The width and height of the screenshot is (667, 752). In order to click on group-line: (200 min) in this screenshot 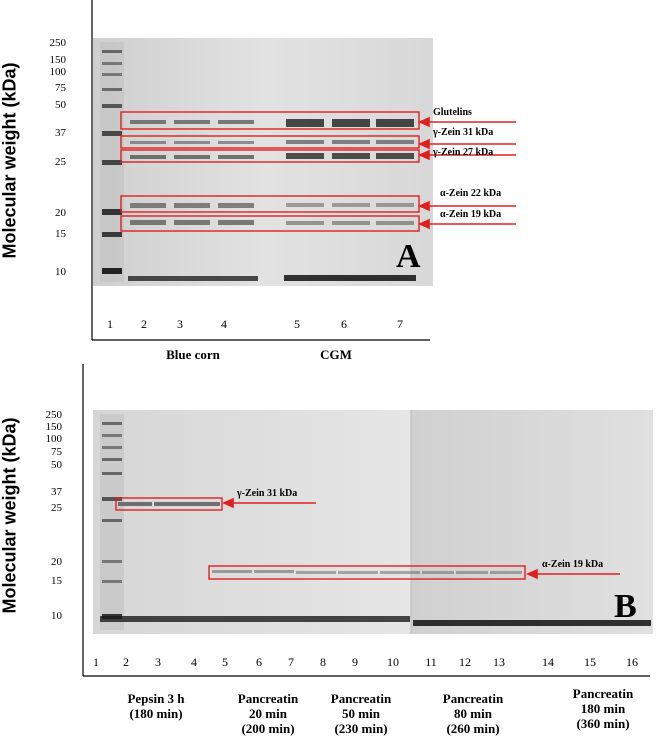, I will do `click(268, 728)`.